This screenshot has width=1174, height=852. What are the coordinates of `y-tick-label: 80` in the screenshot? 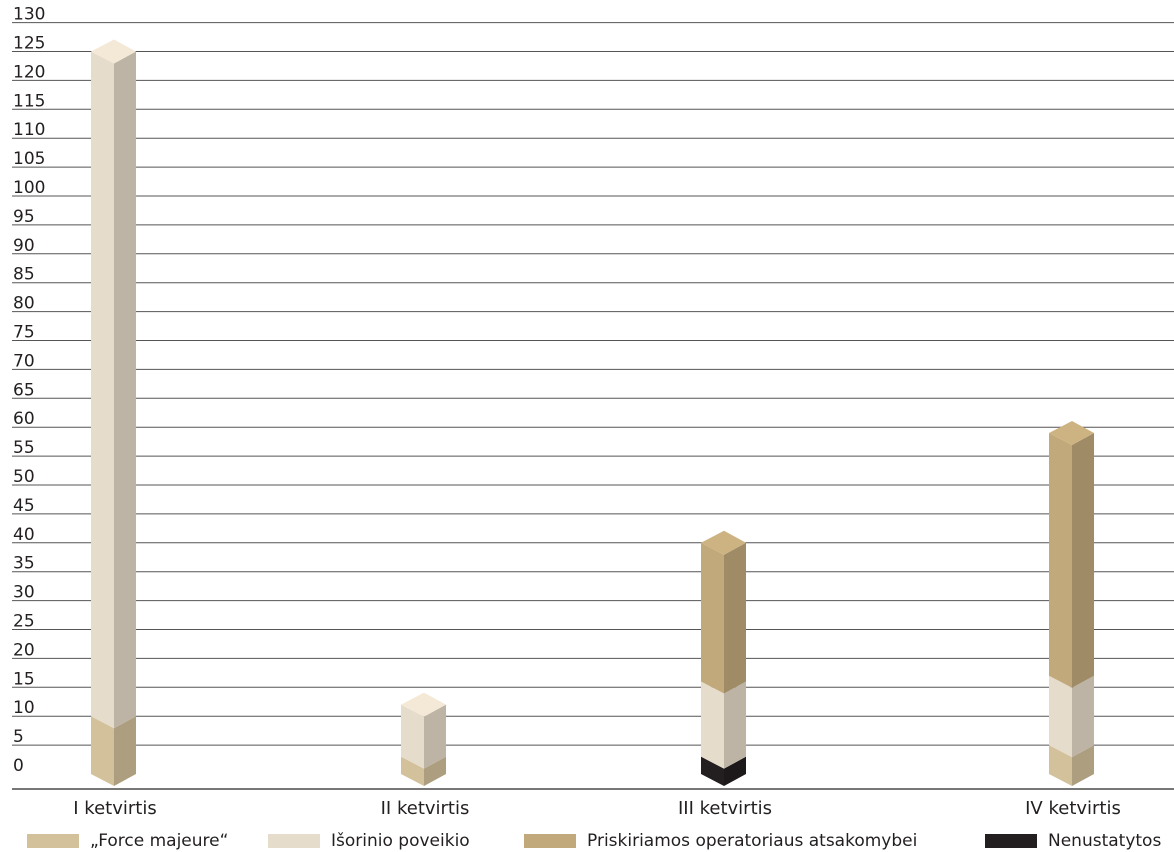 It's located at (24, 304).